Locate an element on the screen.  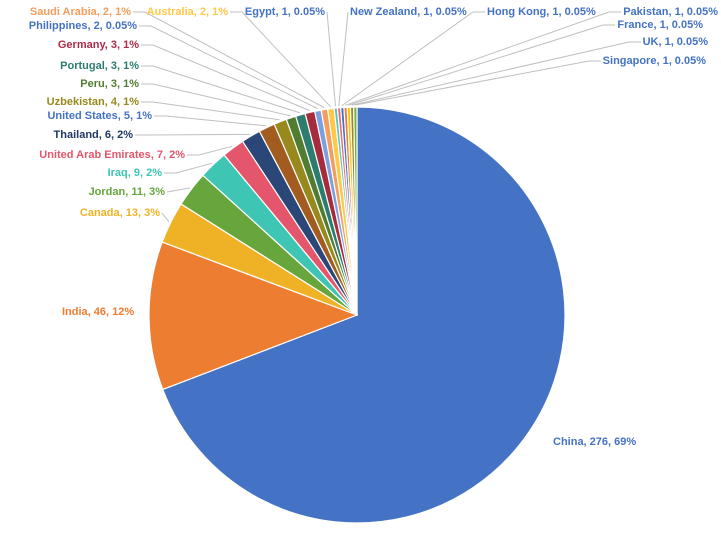
data-label-philippines: Philippines, 2, 0.05% is located at coordinates (82, 26).